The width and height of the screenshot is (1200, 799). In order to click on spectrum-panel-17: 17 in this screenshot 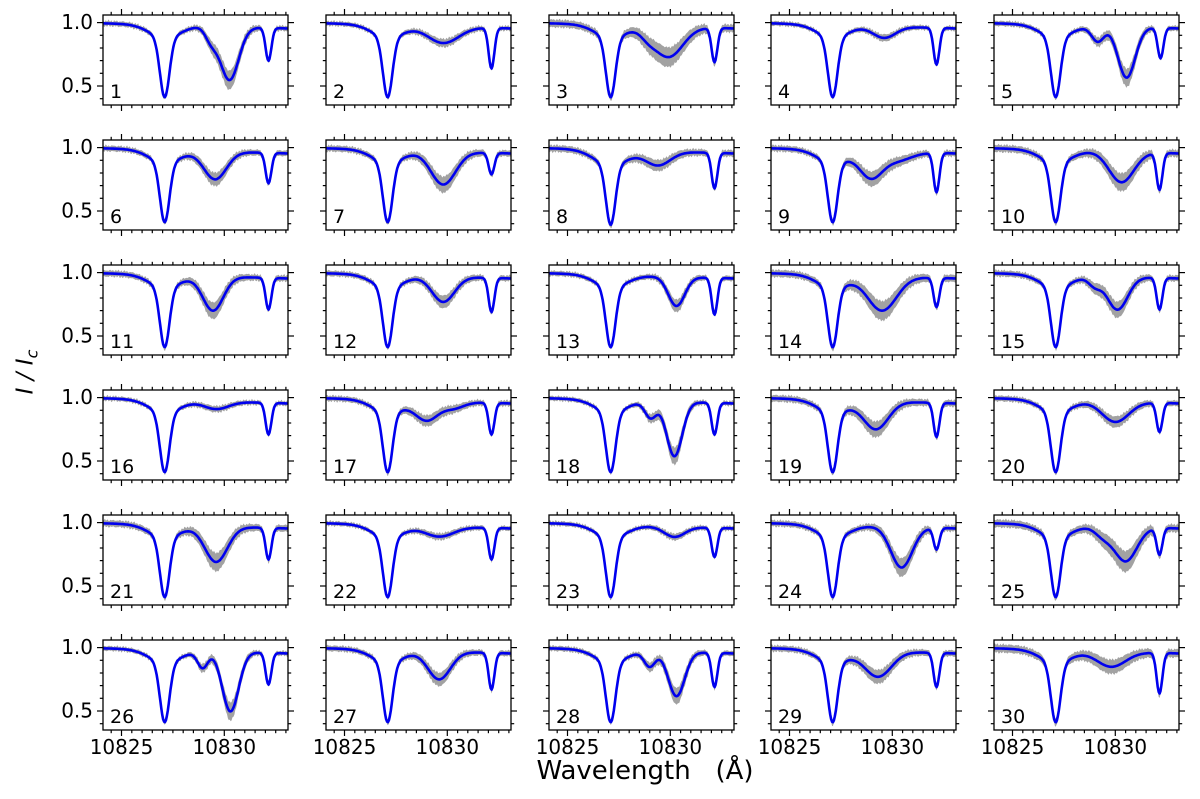, I will do `click(418, 435)`.